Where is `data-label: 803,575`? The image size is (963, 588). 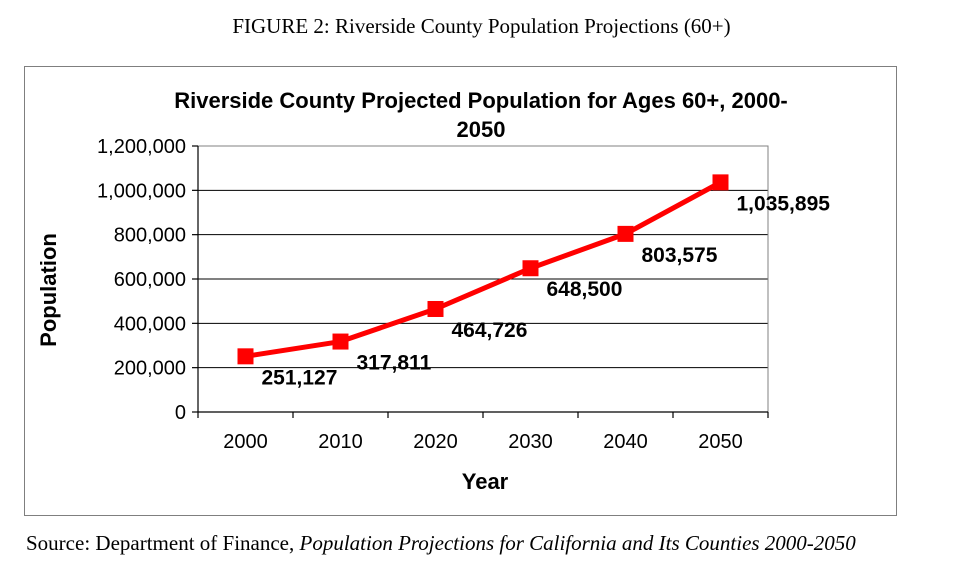 data-label: 803,575 is located at coordinates (680, 255).